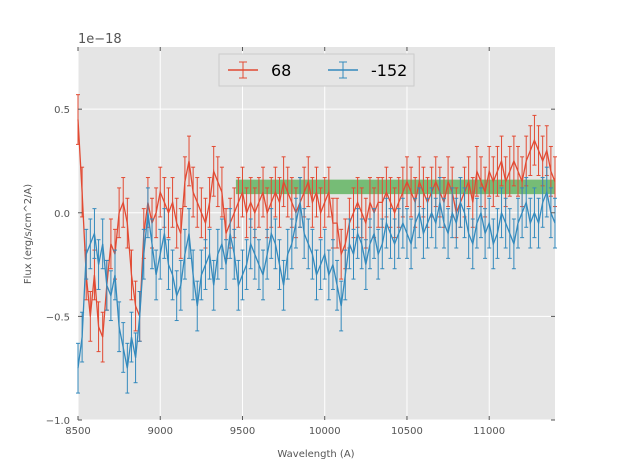 The image size is (617, 471). What do you see at coordinates (77, 431) in the screenshot?
I see `x-tick-label: 8500` at bounding box center [77, 431].